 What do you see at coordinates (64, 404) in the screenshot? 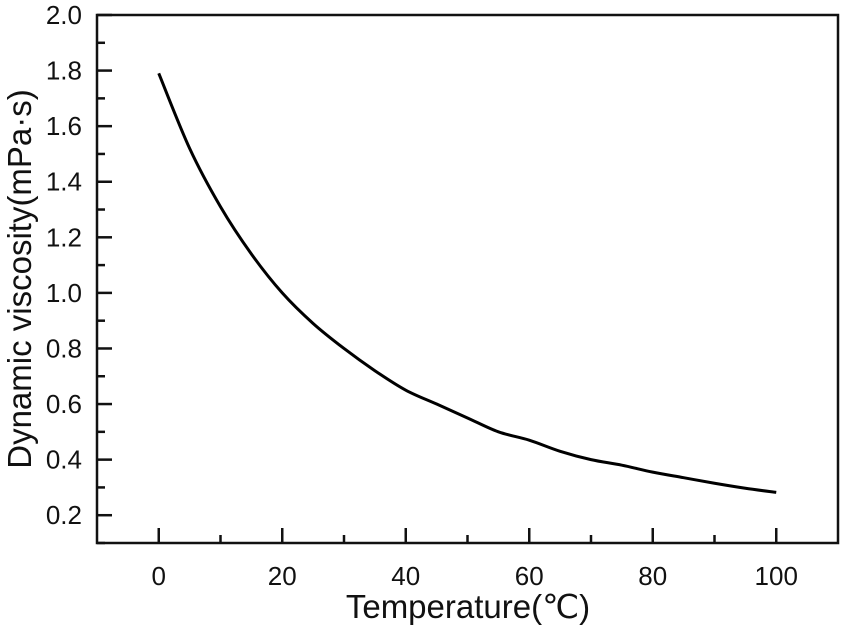
I see `y-tick-label: 0.6` at bounding box center [64, 404].